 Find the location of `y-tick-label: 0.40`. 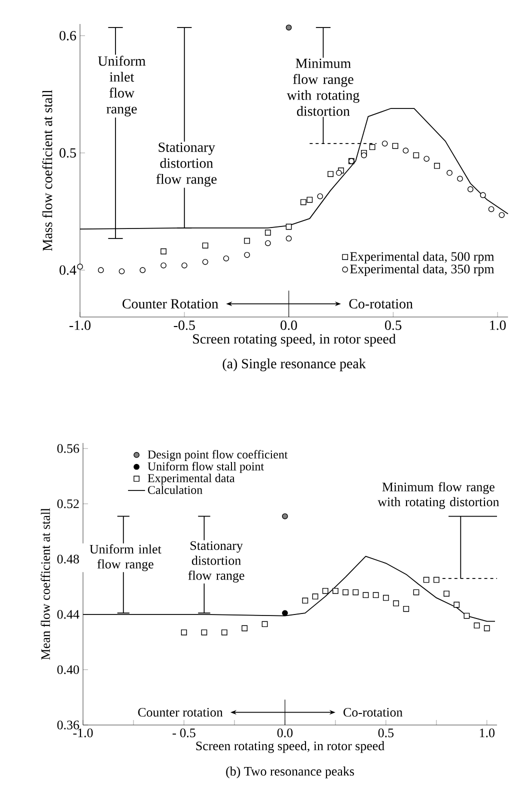

y-tick-label: 0.40 is located at coordinates (68, 669).